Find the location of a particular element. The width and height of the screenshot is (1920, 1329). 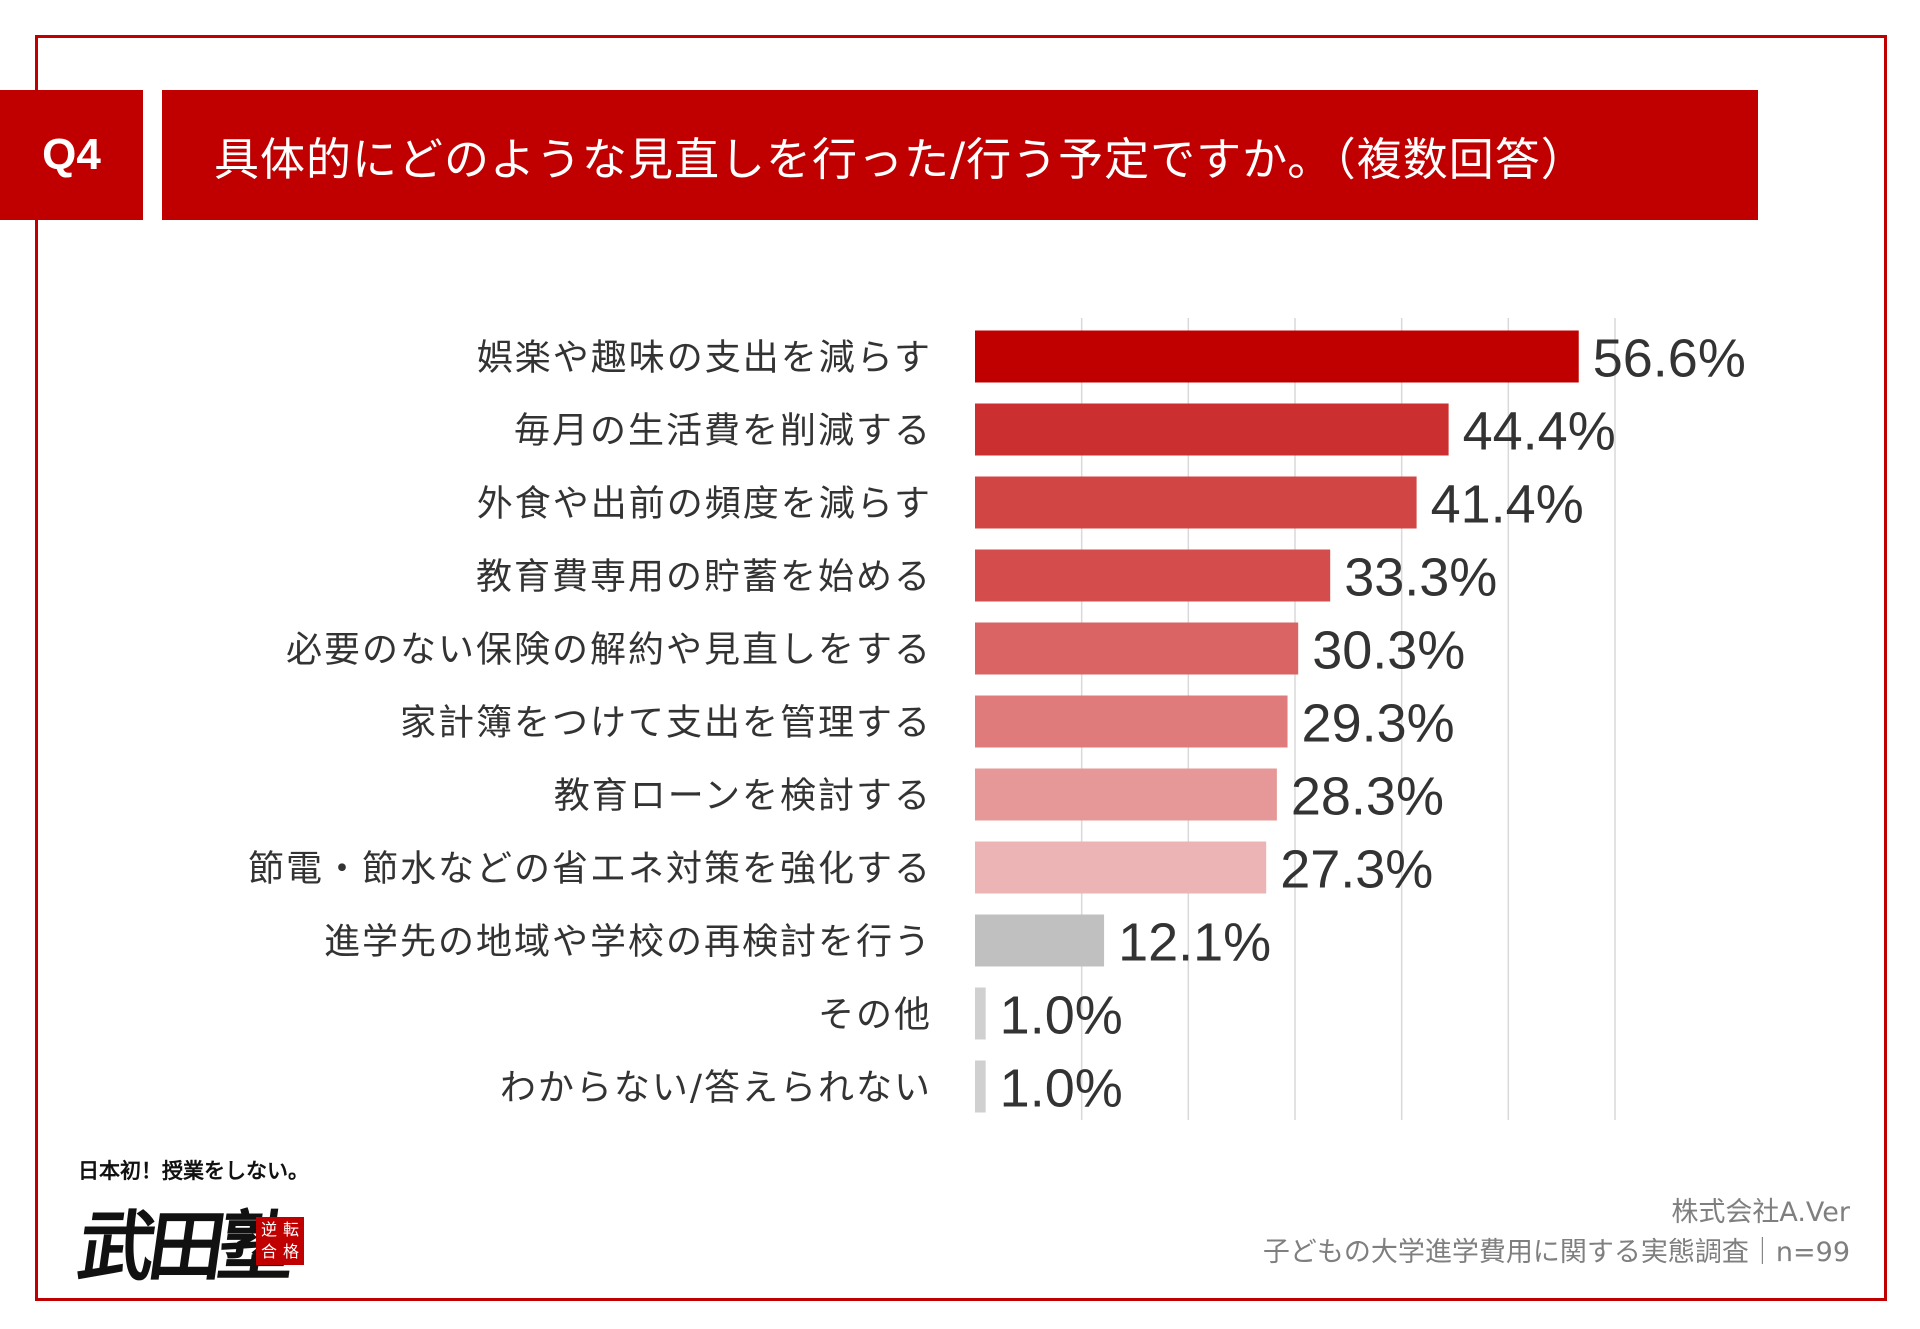

logo-seal-char: 合 is located at coordinates (268, 1251).